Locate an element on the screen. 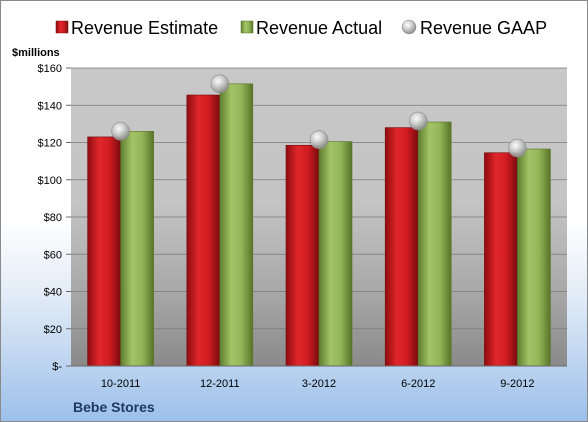 The height and width of the screenshot is (422, 588). y-tick-label: $80 is located at coordinates (53, 218).